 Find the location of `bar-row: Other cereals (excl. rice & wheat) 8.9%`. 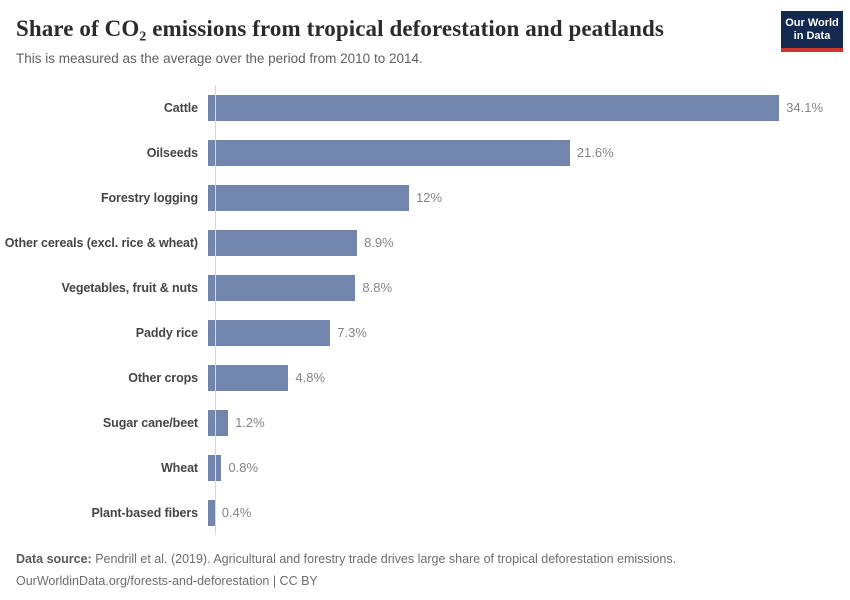

bar-row: Other cereals (excl. rice & wheat) 8.9% is located at coordinates (425, 242).